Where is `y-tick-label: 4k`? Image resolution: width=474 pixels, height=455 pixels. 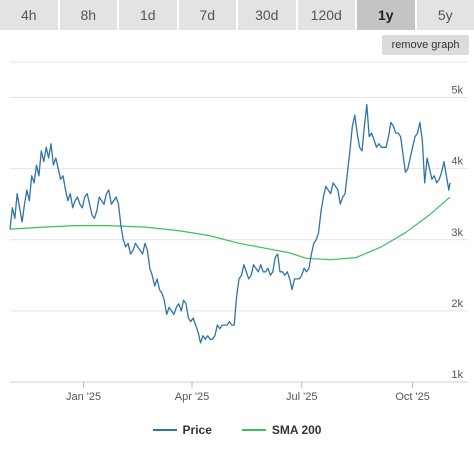 y-tick-label: 4k is located at coordinates (457, 162).